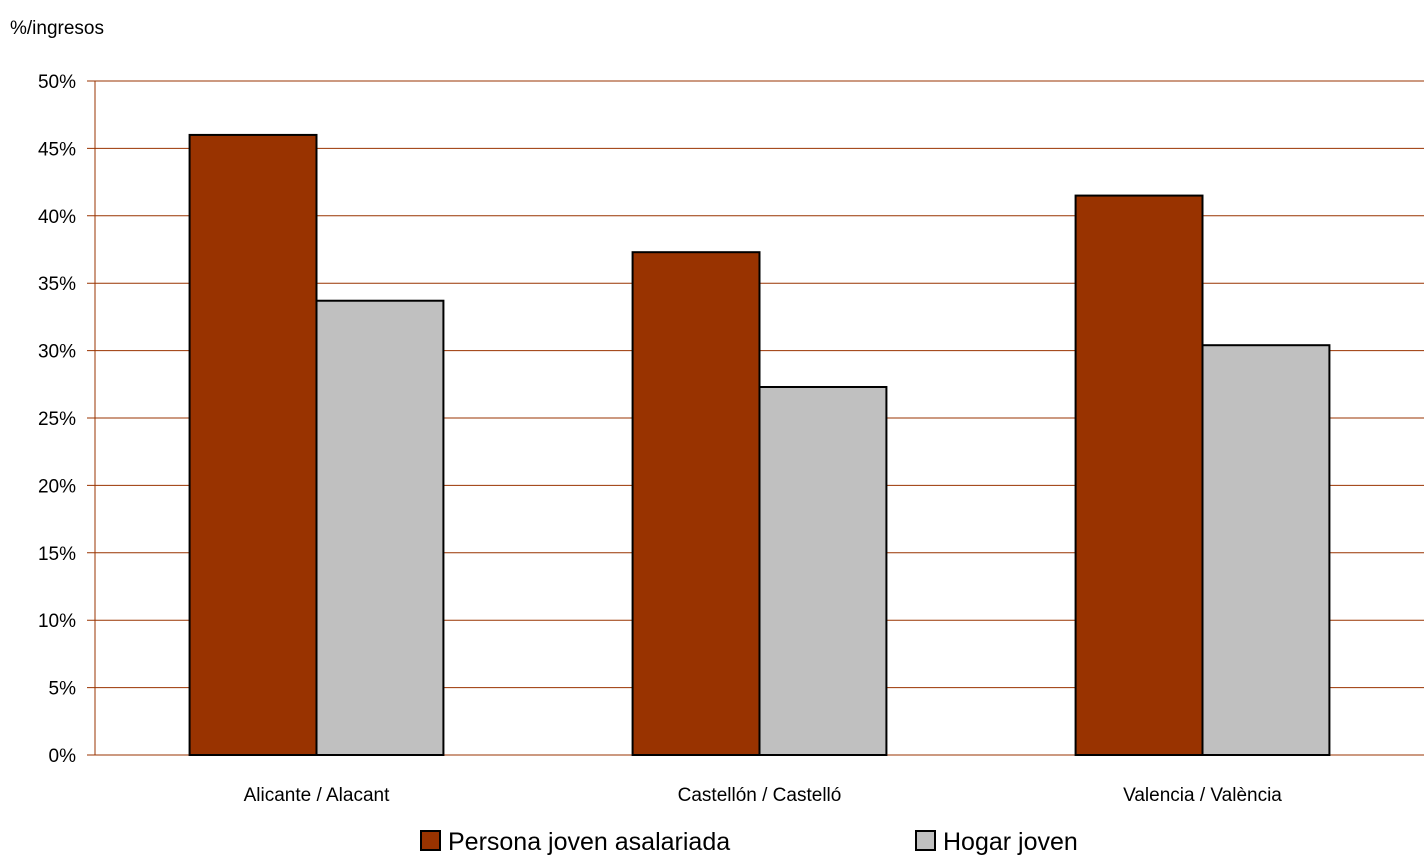 The image size is (1424, 856). Describe the element at coordinates (760, 795) in the screenshot. I see `x-category-label: Castellón / Castelló` at that location.